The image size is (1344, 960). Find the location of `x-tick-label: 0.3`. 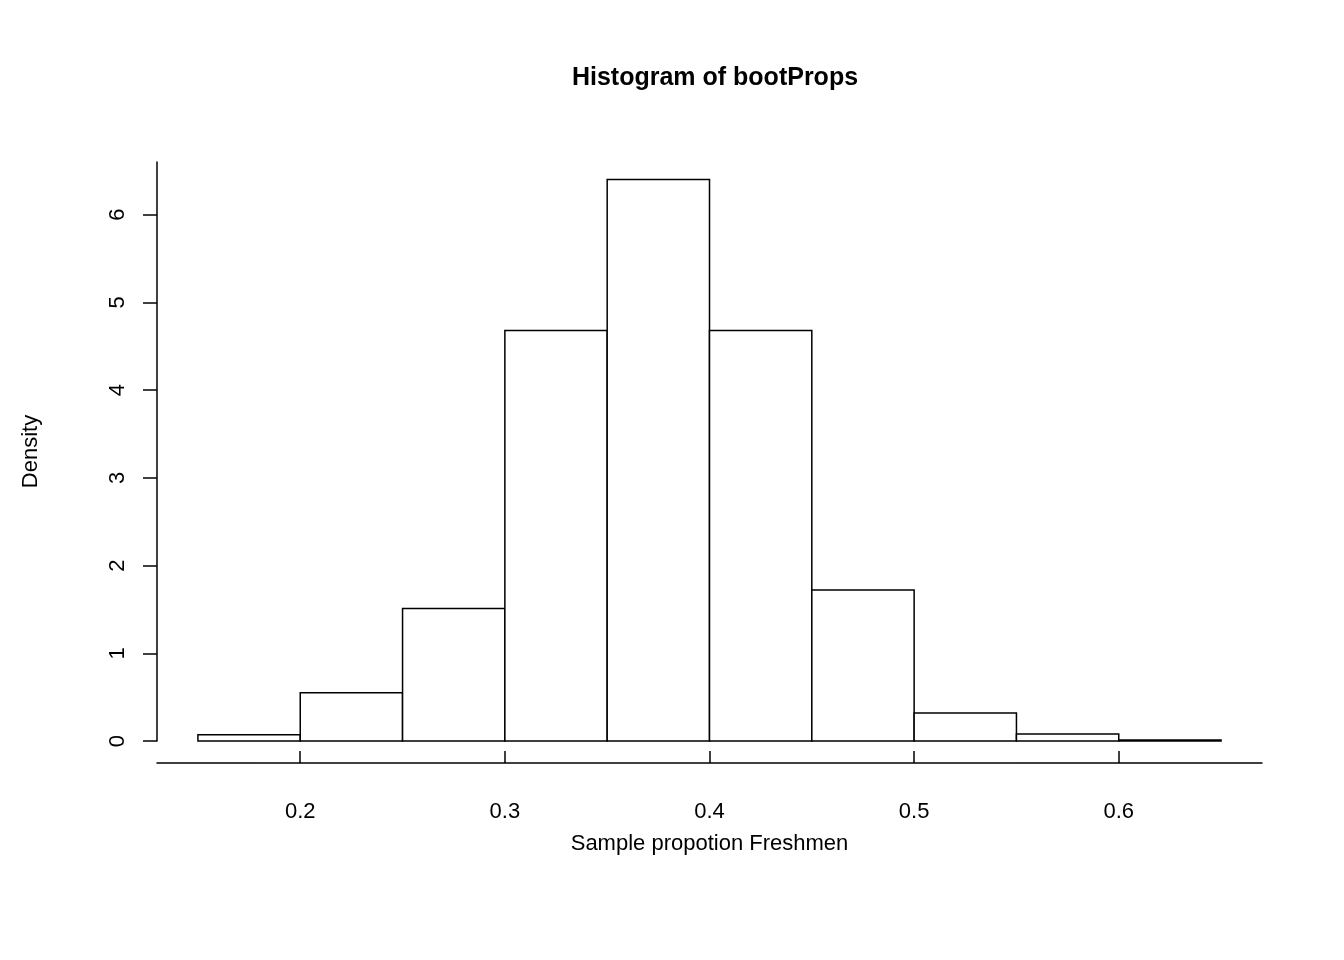

x-tick-label: 0.3 is located at coordinates (505, 810).